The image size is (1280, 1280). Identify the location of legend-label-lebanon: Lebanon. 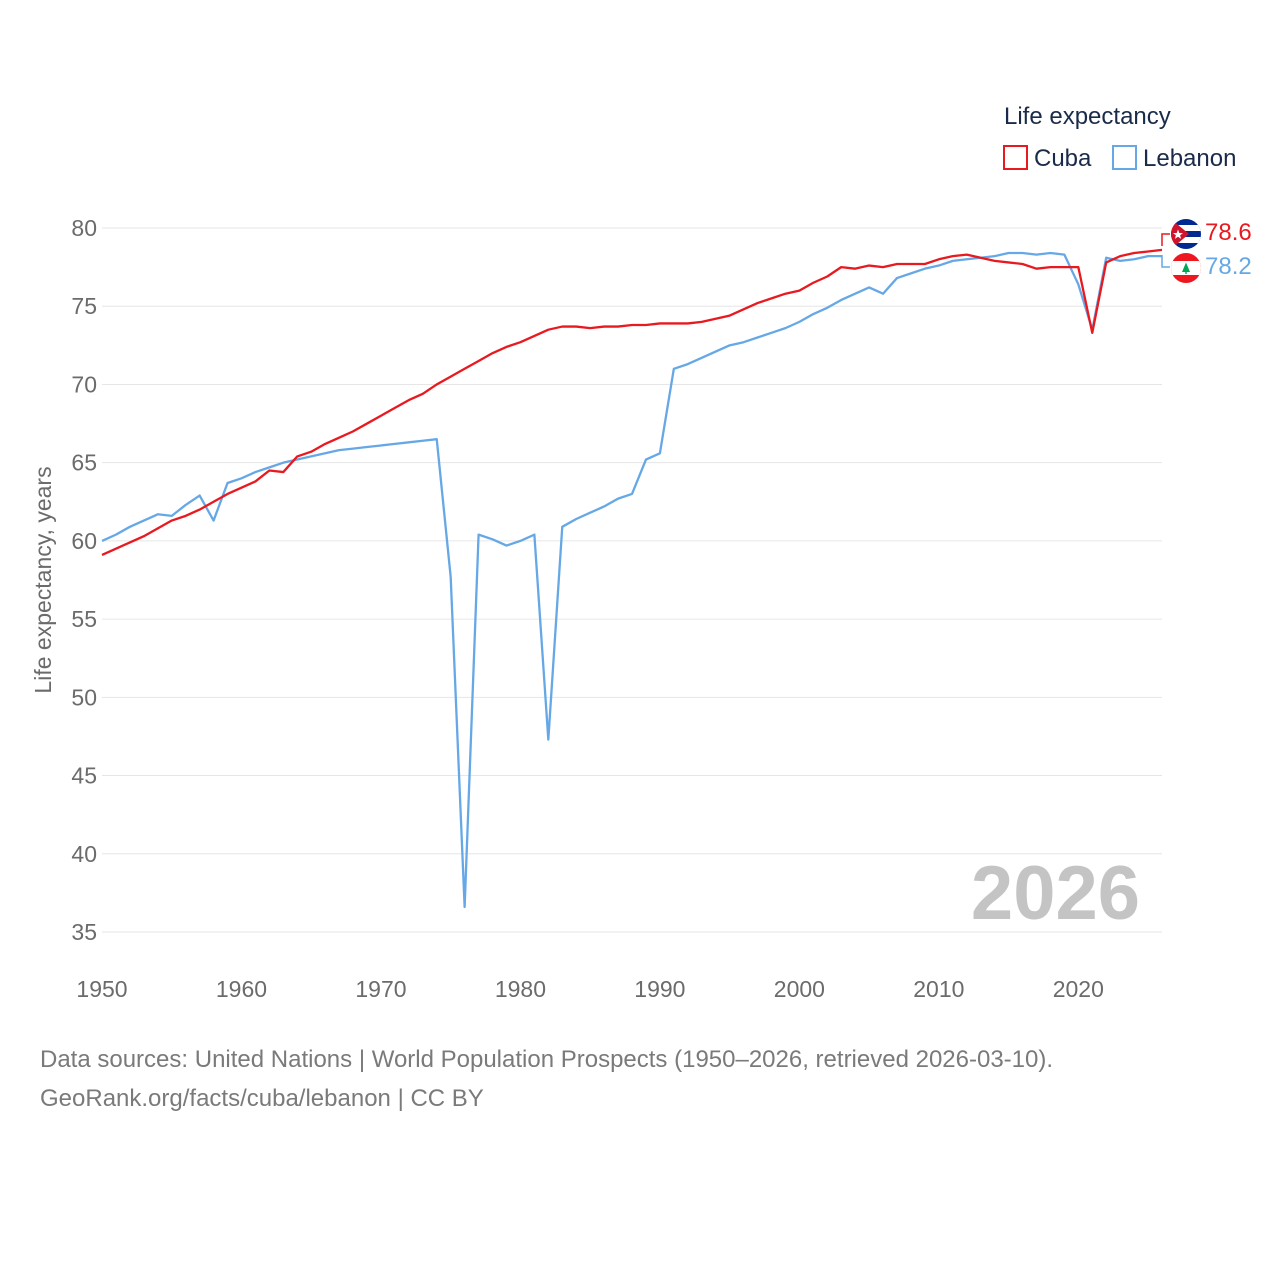
(1189, 158).